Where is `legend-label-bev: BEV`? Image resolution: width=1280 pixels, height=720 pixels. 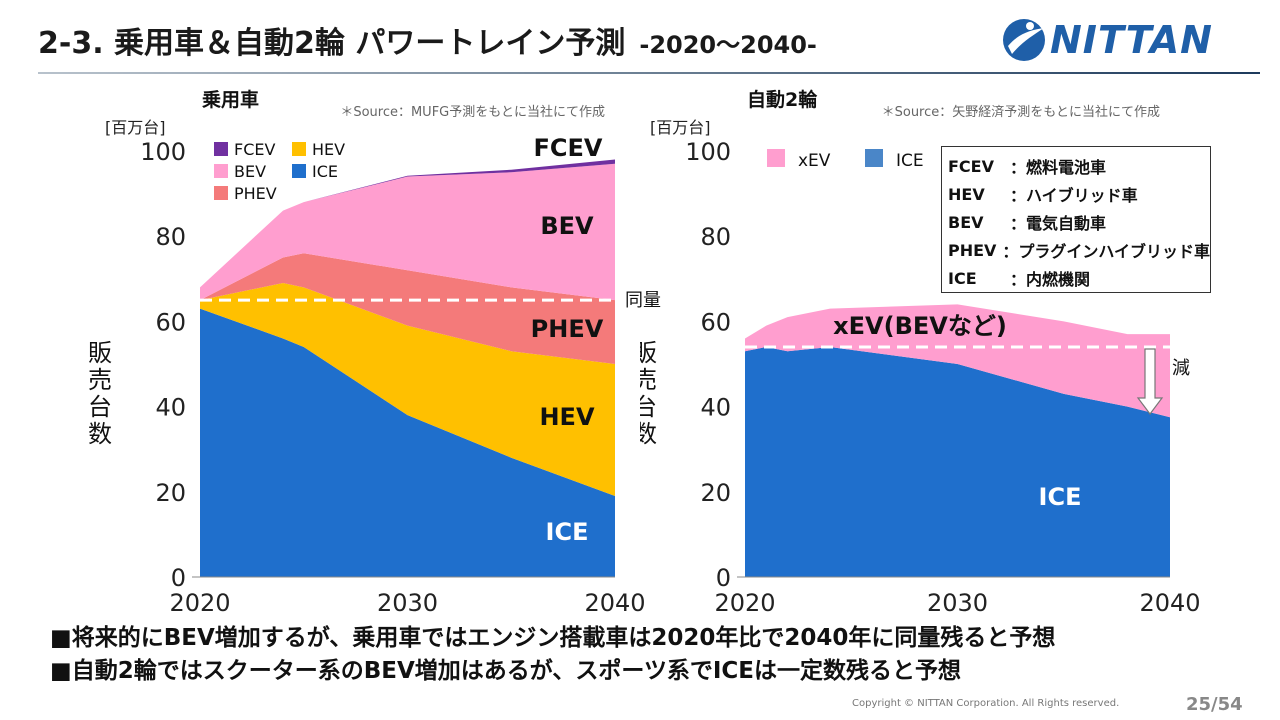 legend-label-bev: BEV is located at coordinates (250, 171).